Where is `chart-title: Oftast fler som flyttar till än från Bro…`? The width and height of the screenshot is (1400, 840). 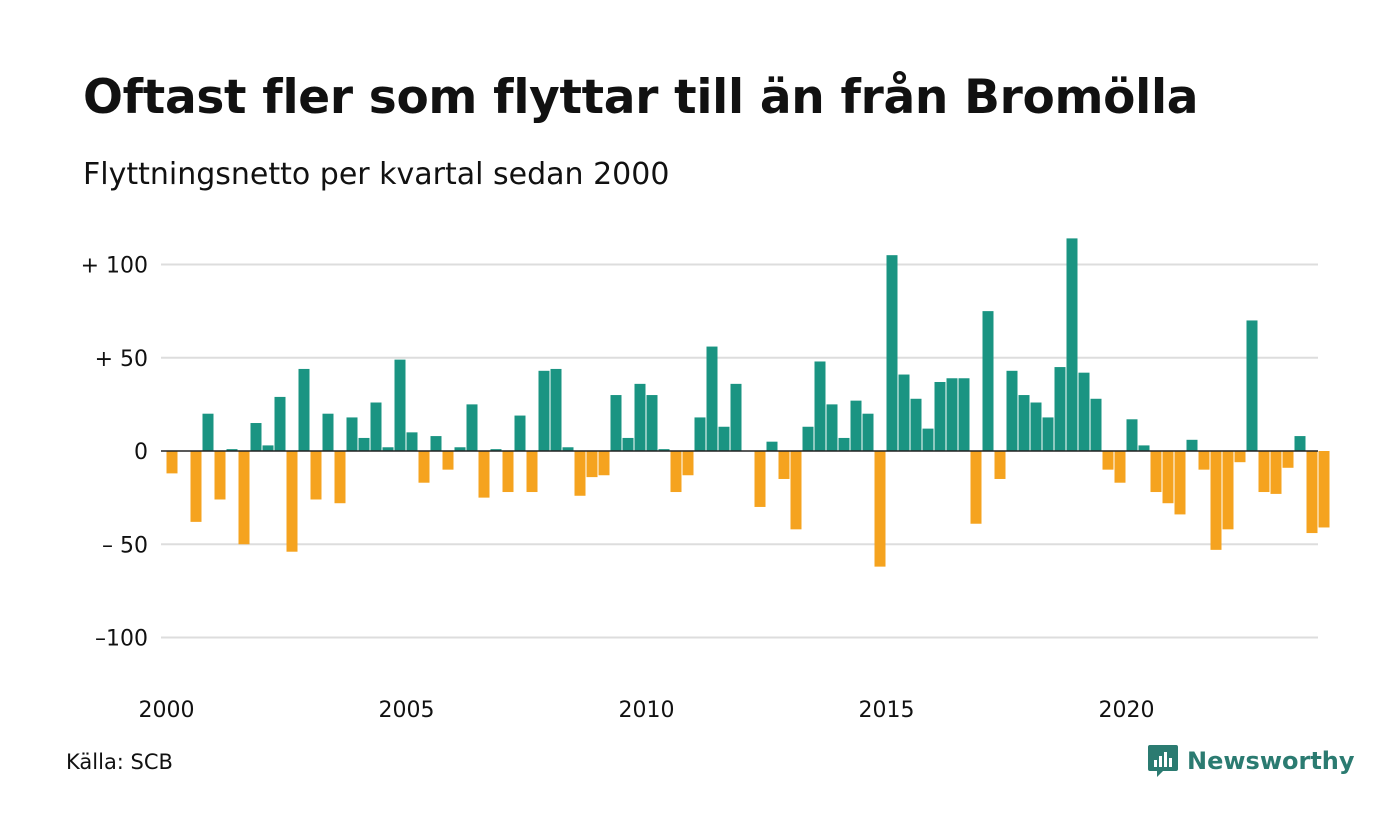
chart-title: Oftast fler som flyttar till än från Bro… is located at coordinates (641, 97).